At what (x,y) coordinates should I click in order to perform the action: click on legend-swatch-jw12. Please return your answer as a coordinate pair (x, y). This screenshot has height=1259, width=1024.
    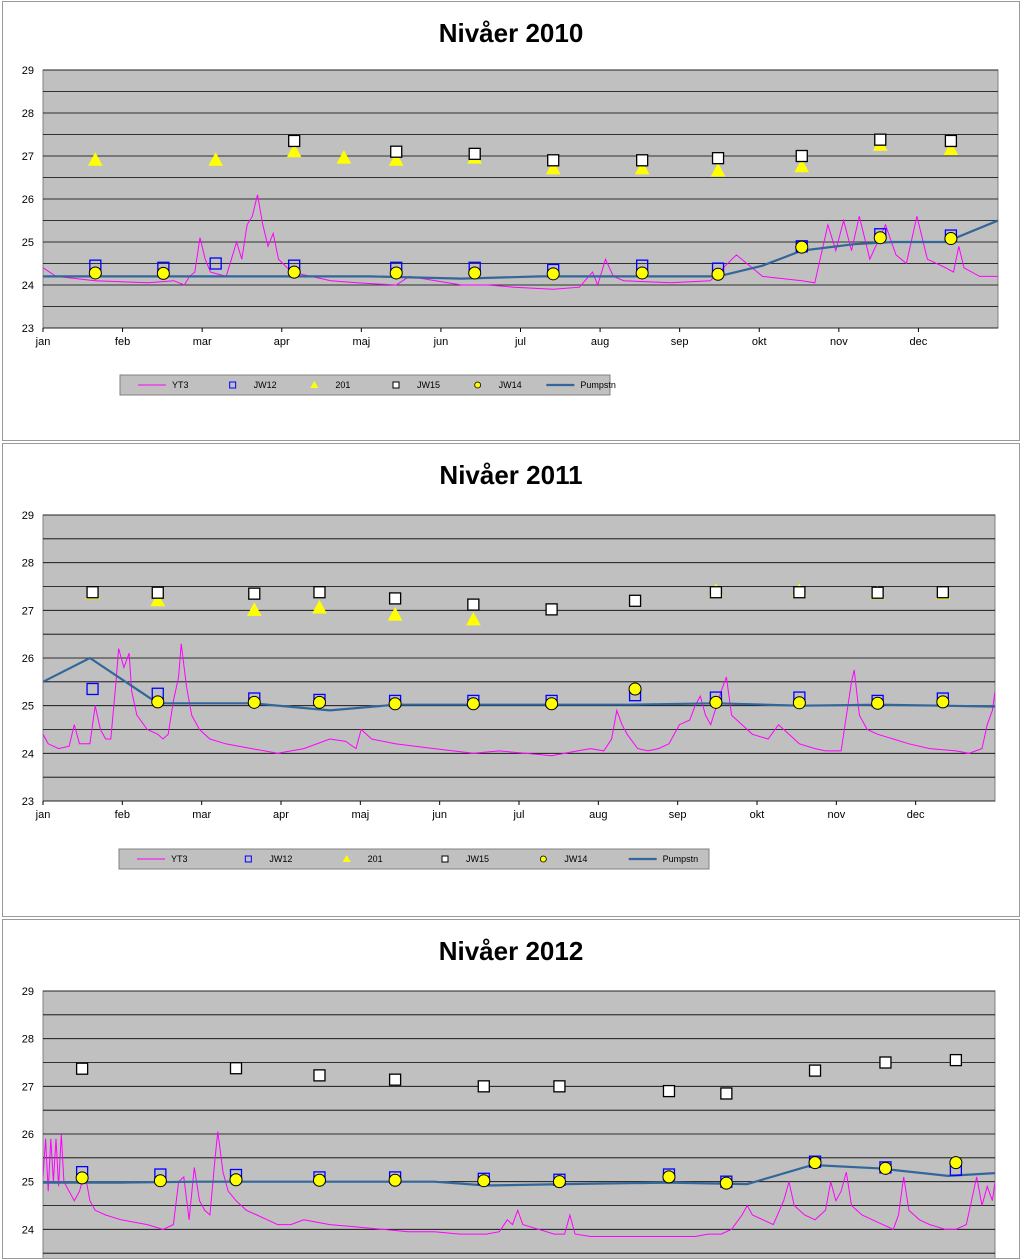
    Looking at the image, I should click on (233, 385).